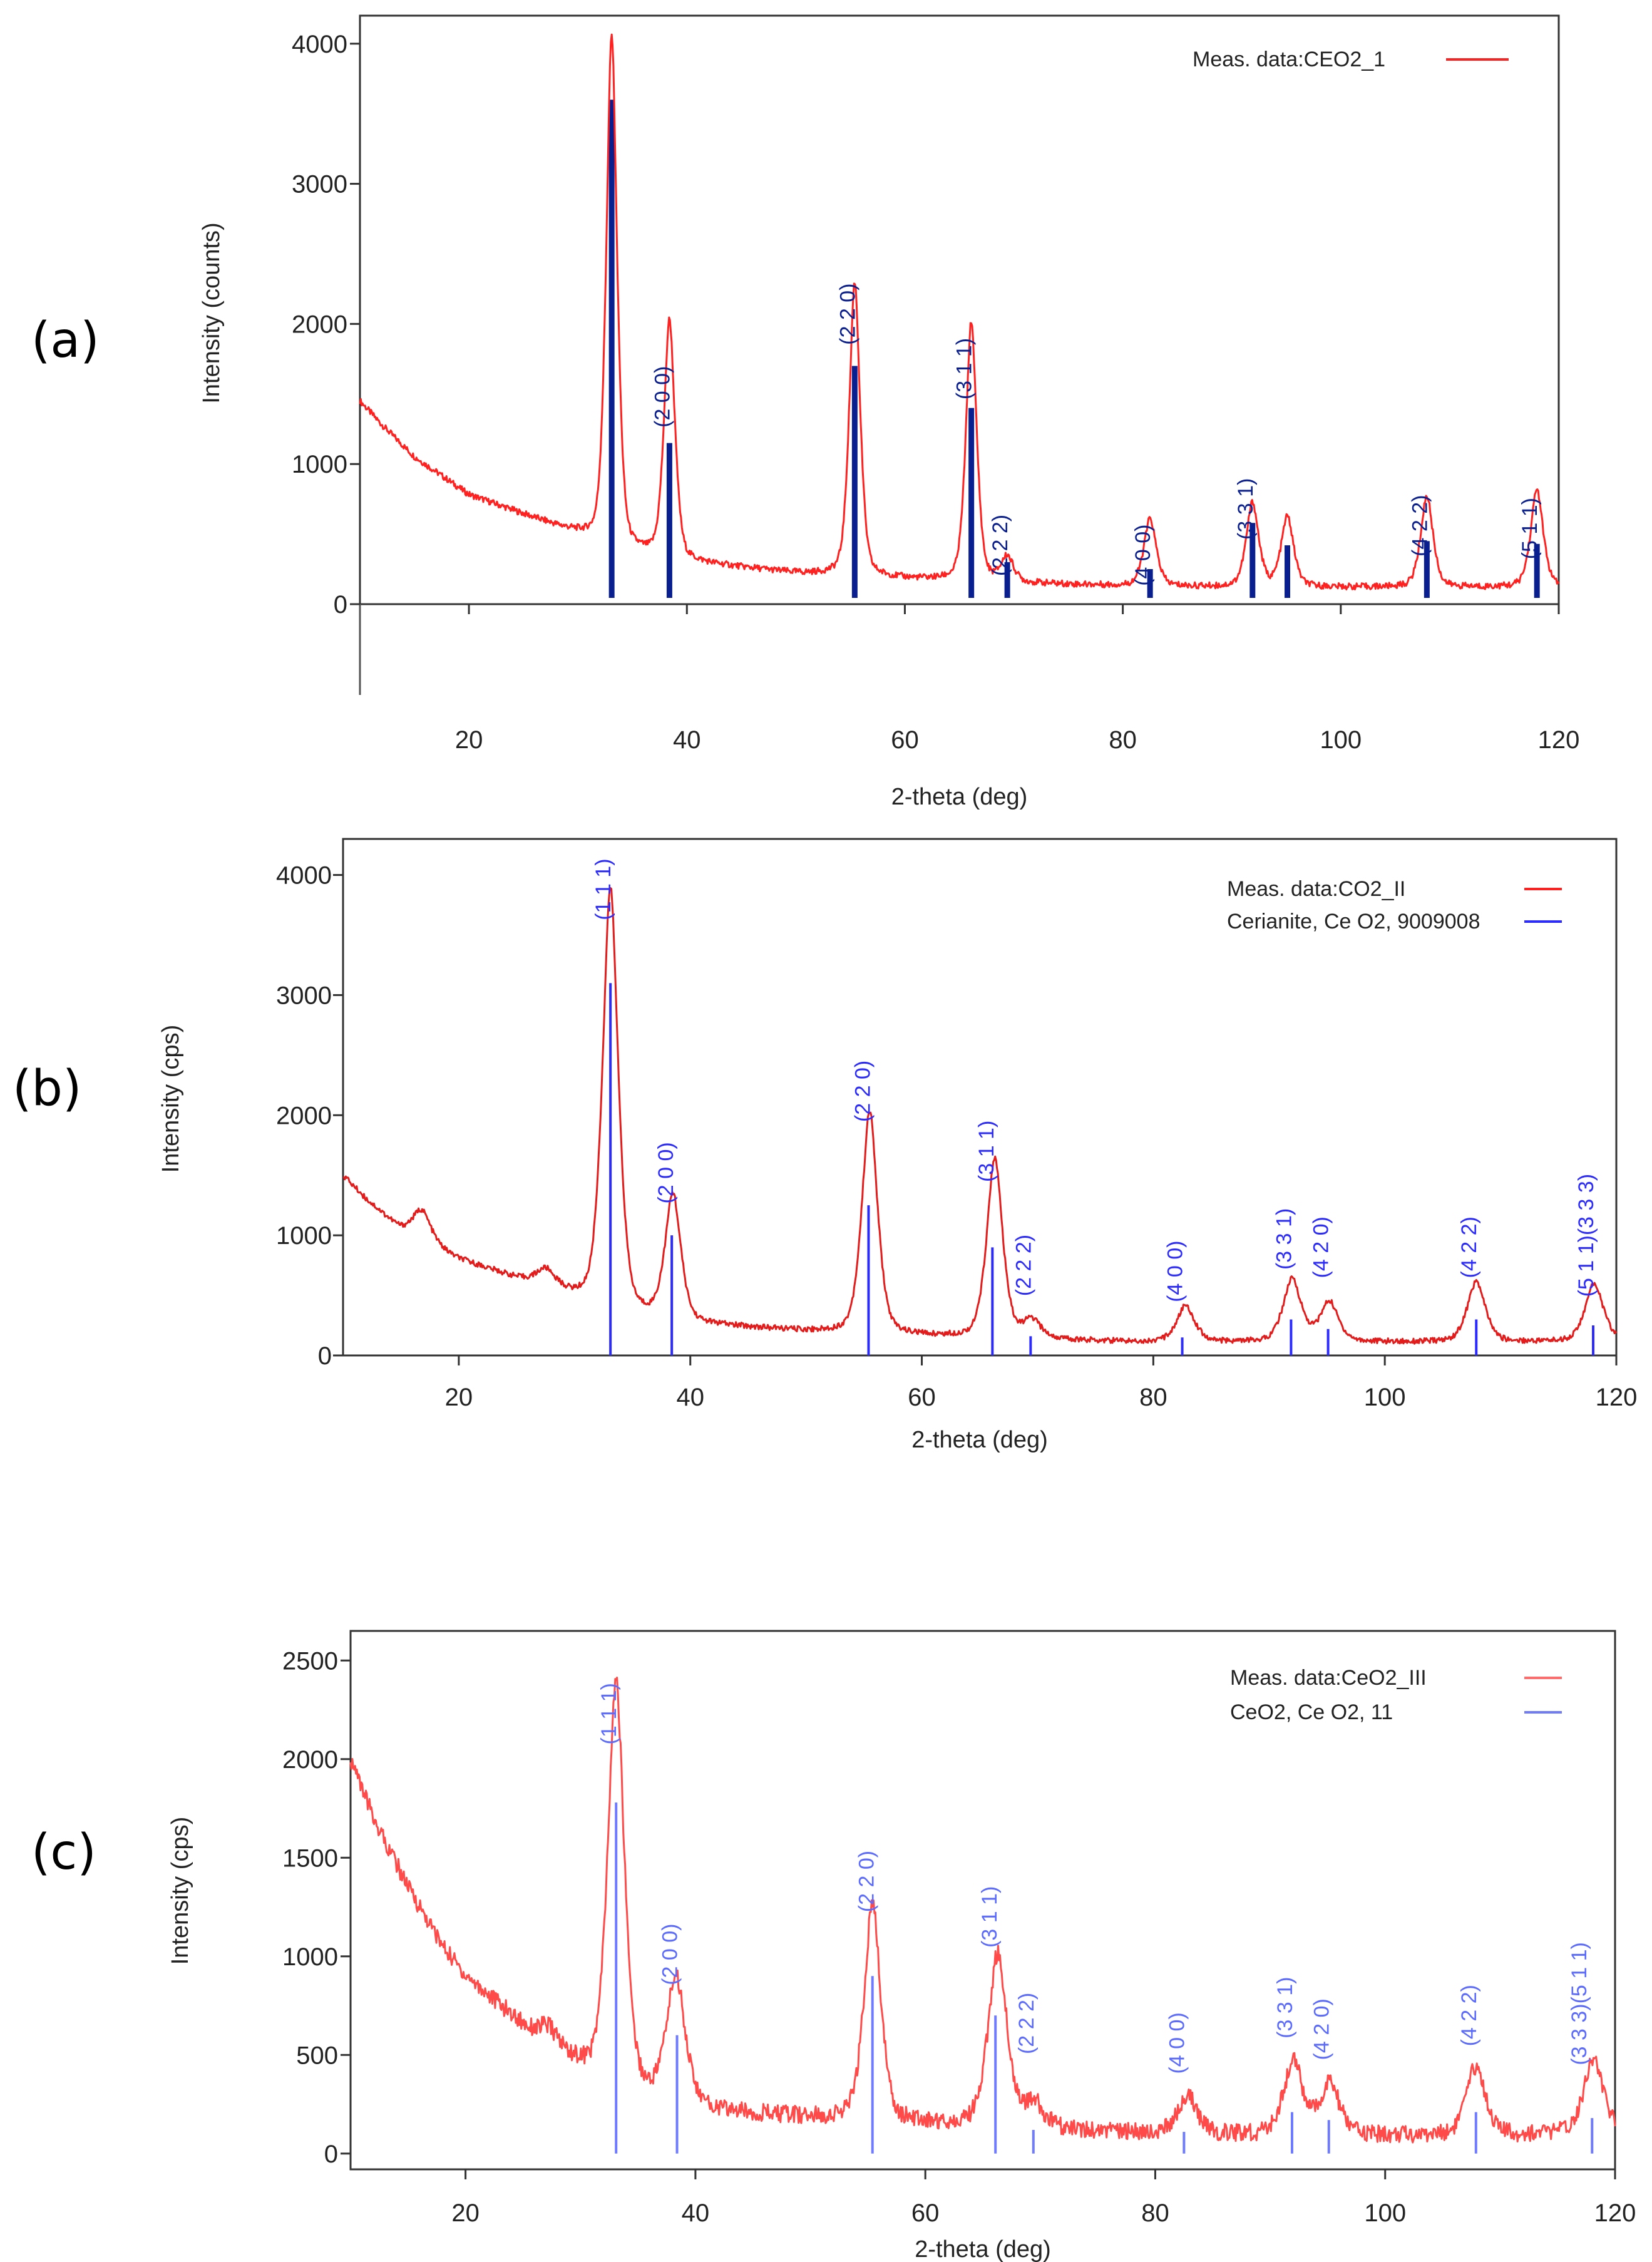 This screenshot has width=1652, height=2262. Describe the element at coordinates (211, 313) in the screenshot. I see `y-axis-title: Intensity (counts)` at that location.